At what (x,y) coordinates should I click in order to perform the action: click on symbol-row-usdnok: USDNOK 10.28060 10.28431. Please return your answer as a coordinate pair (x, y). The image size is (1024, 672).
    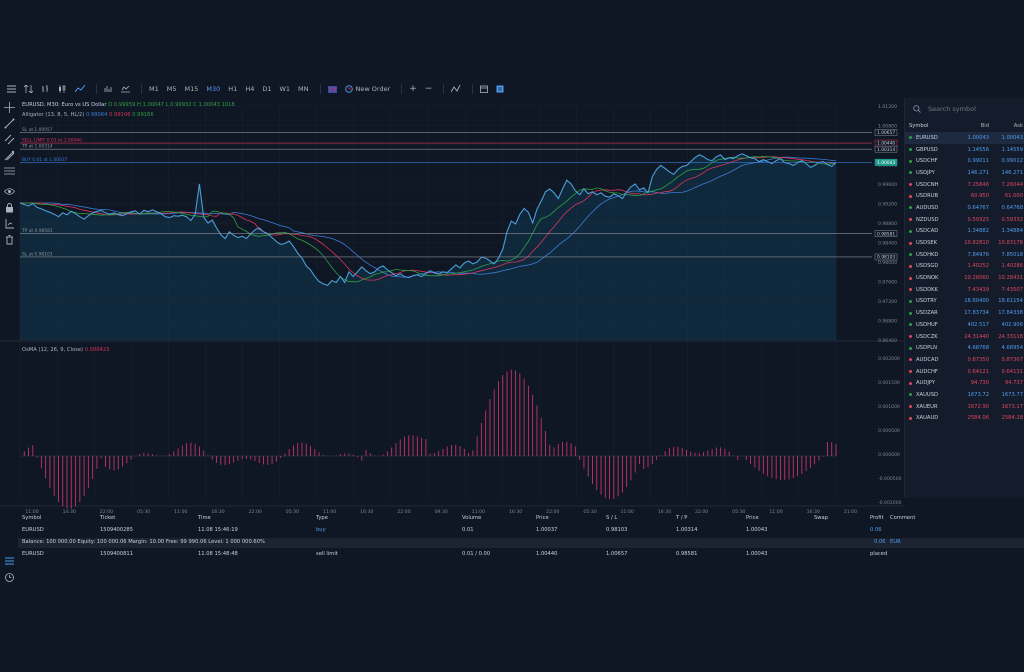
    Looking at the image, I should click on (964, 278).